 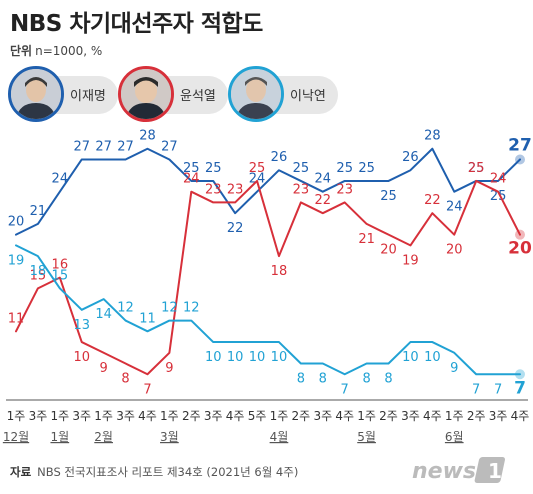 What do you see at coordinates (366, 437) in the screenshot?
I see `x-month-label: 5월` at bounding box center [366, 437].